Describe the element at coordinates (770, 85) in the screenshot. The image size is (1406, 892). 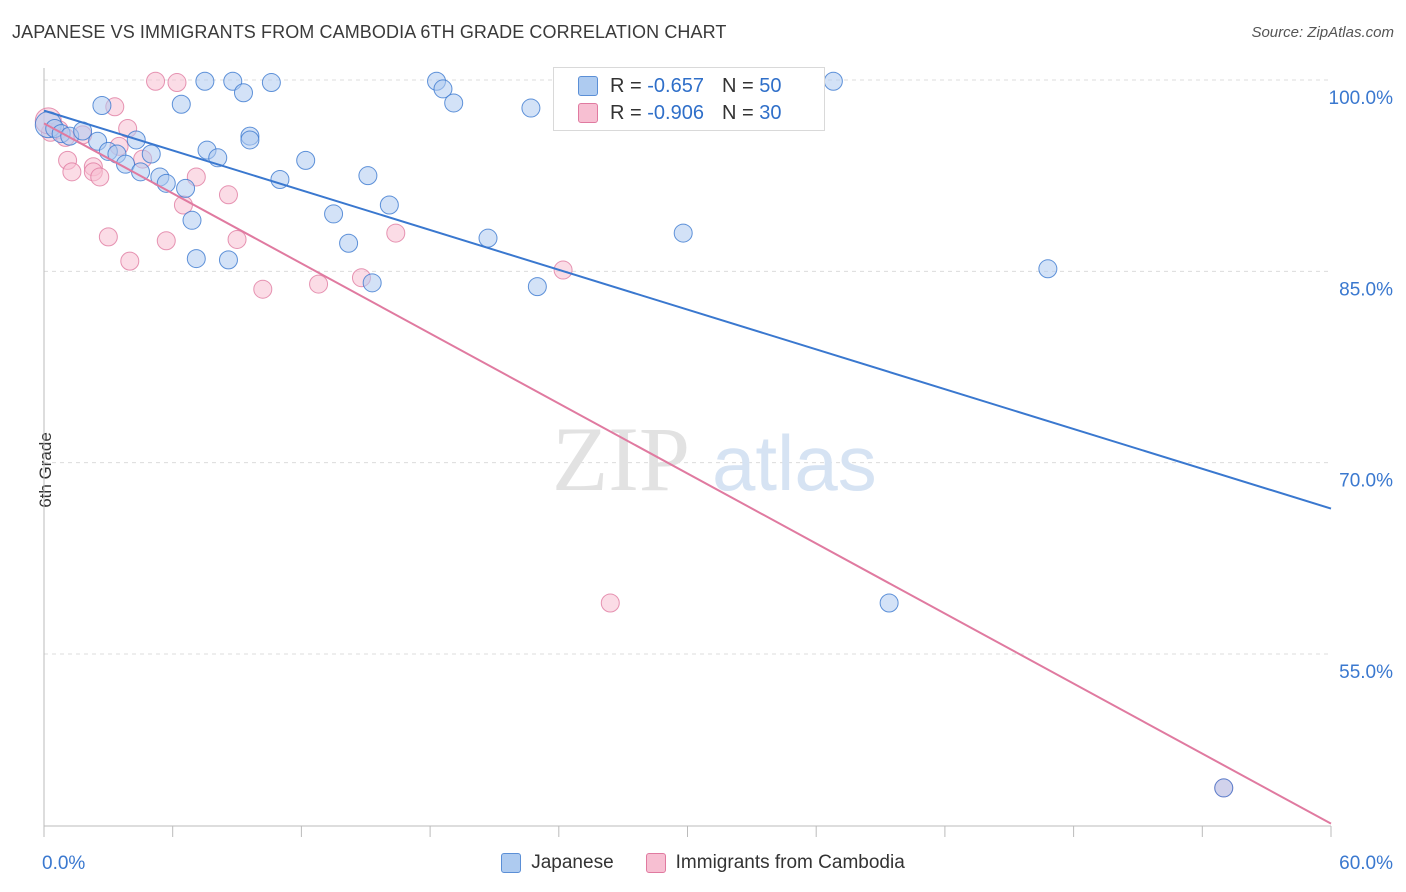
I see `legend-n-value: 50` at that location.